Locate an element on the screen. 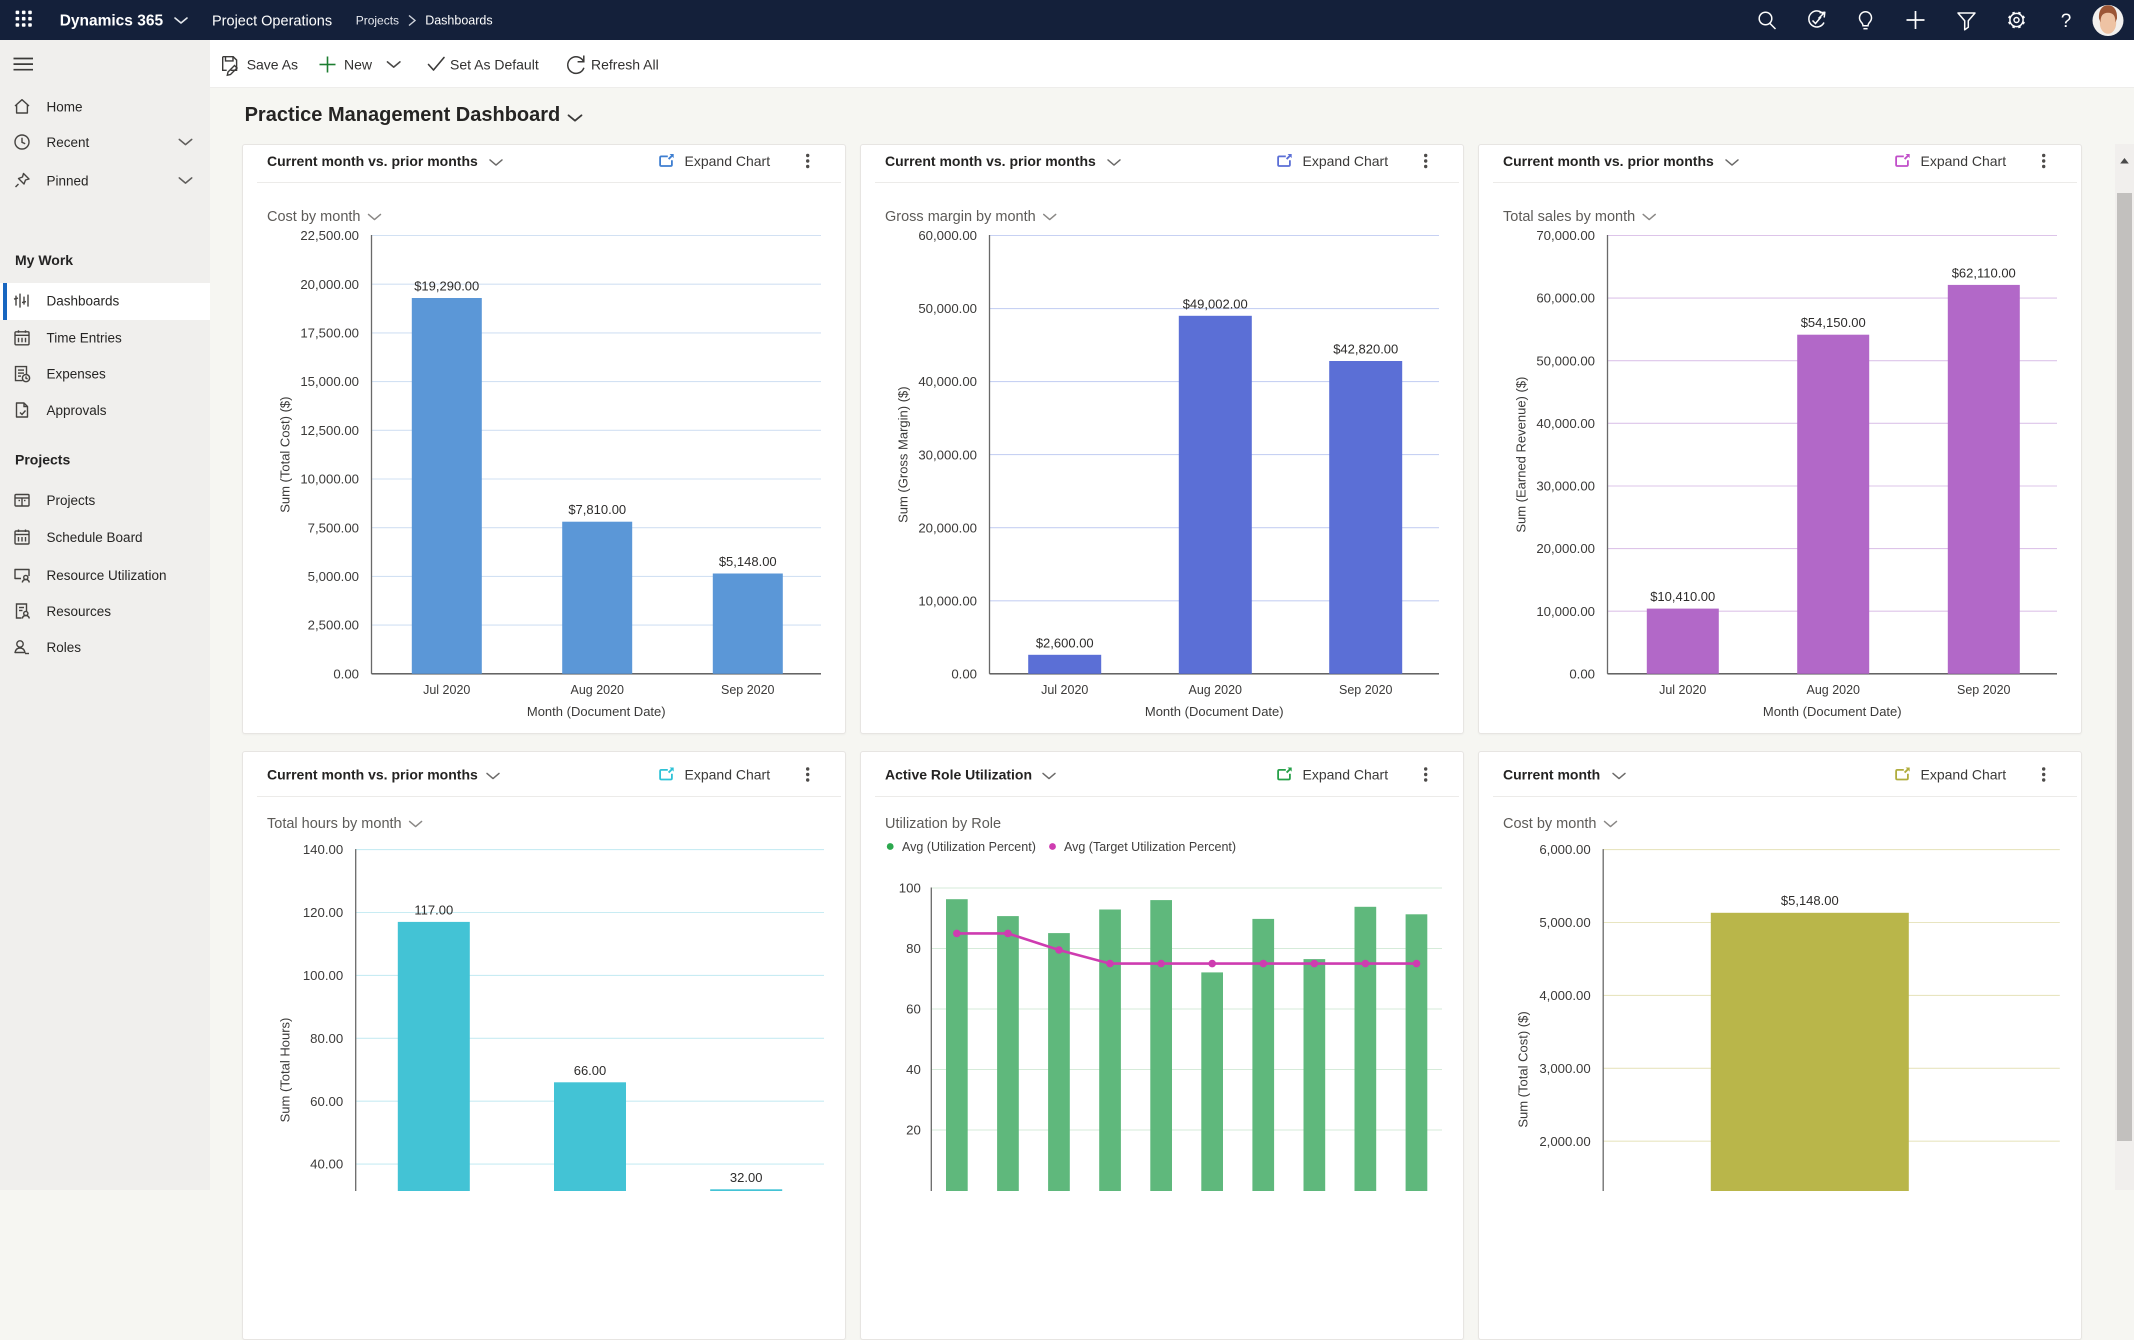  svg-text: 15,000.00 is located at coordinates (329, 381).